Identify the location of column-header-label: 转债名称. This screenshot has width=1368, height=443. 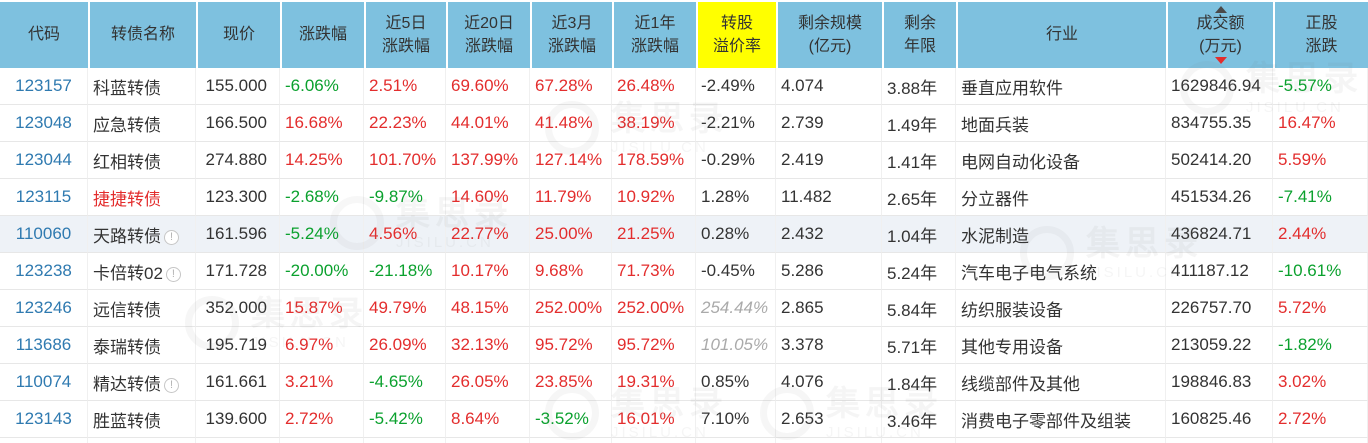
(142, 35).